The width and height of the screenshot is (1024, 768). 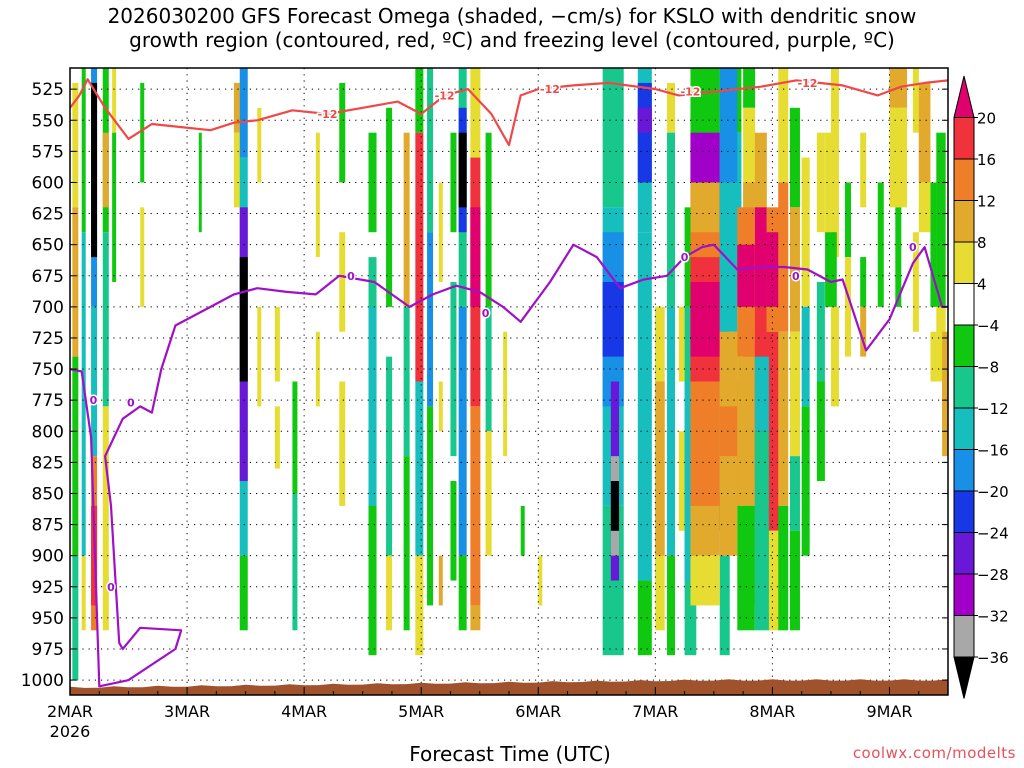 What do you see at coordinates (421, 711) in the screenshot?
I see `x-tick-label: 5MAR` at bounding box center [421, 711].